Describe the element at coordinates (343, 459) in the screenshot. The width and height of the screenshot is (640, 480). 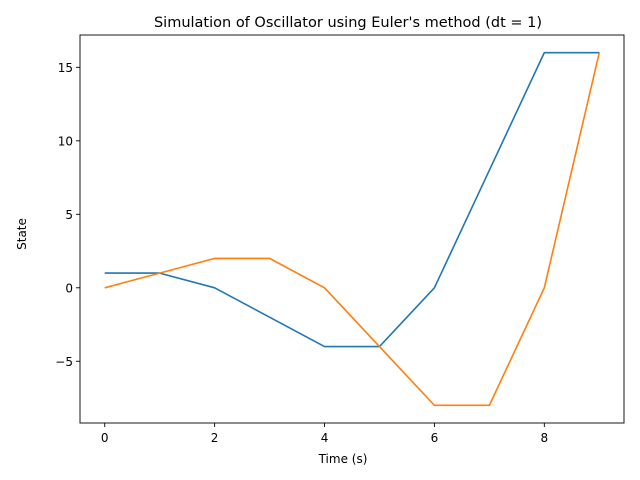
I see `x-axis-label: Time (s)` at that location.